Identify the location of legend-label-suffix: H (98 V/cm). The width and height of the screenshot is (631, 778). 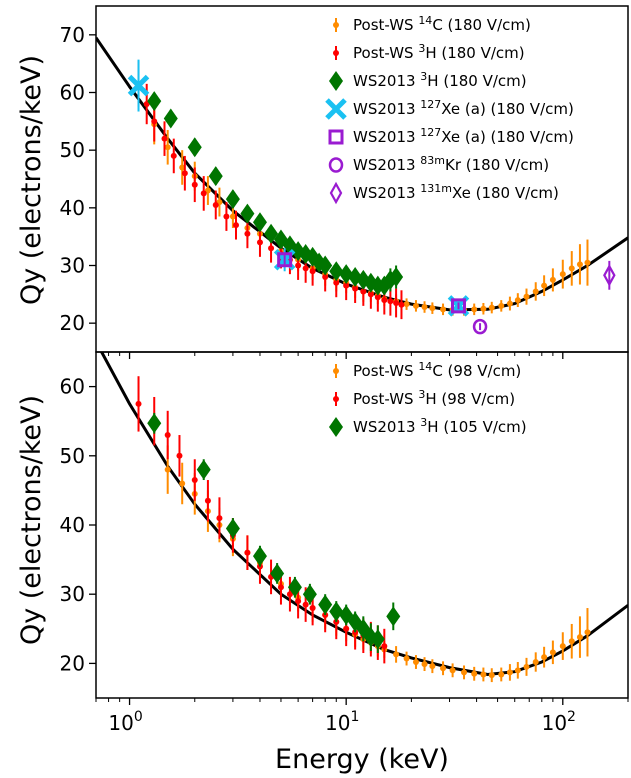
(470, 399).